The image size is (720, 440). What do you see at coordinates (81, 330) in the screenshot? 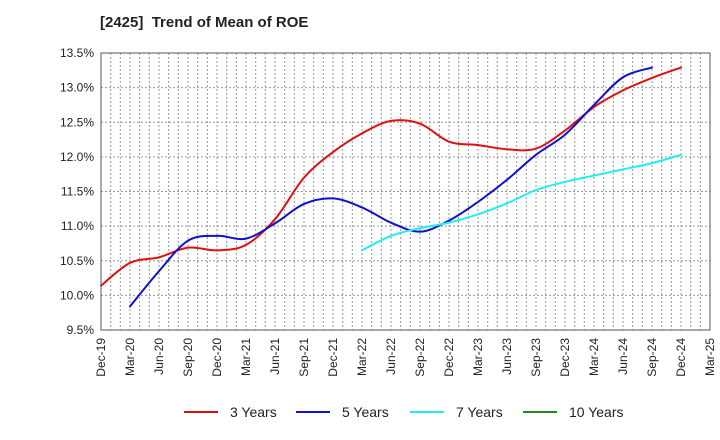
I see `y-tick-label: 9.5%` at bounding box center [81, 330].